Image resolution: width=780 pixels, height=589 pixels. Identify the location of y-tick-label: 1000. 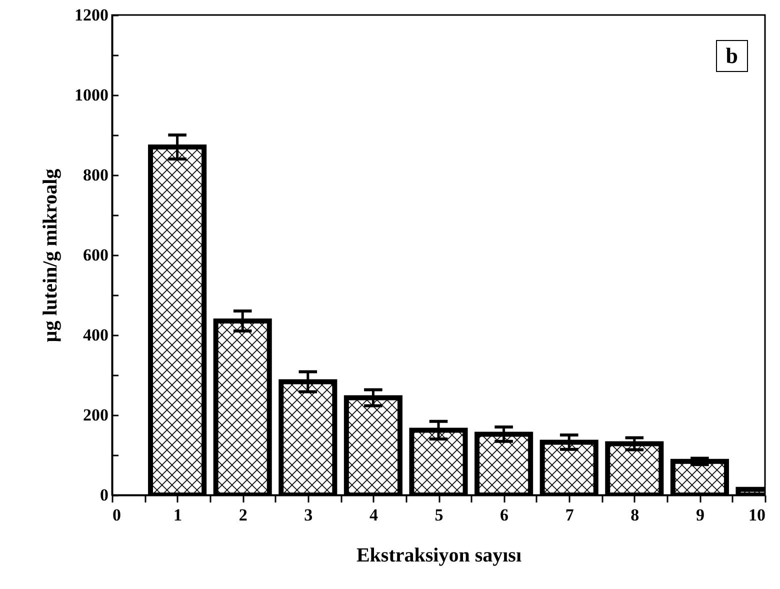
(91, 95).